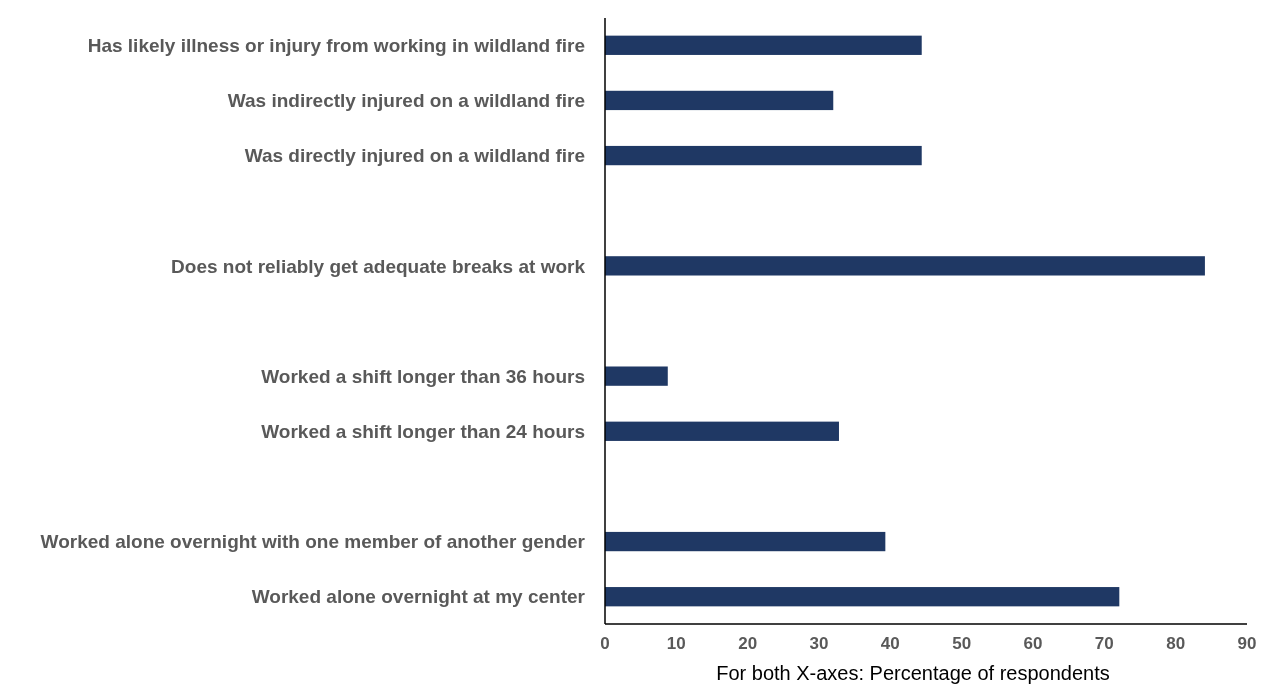  I want to click on x-tick-label: 80, so click(1176, 643).